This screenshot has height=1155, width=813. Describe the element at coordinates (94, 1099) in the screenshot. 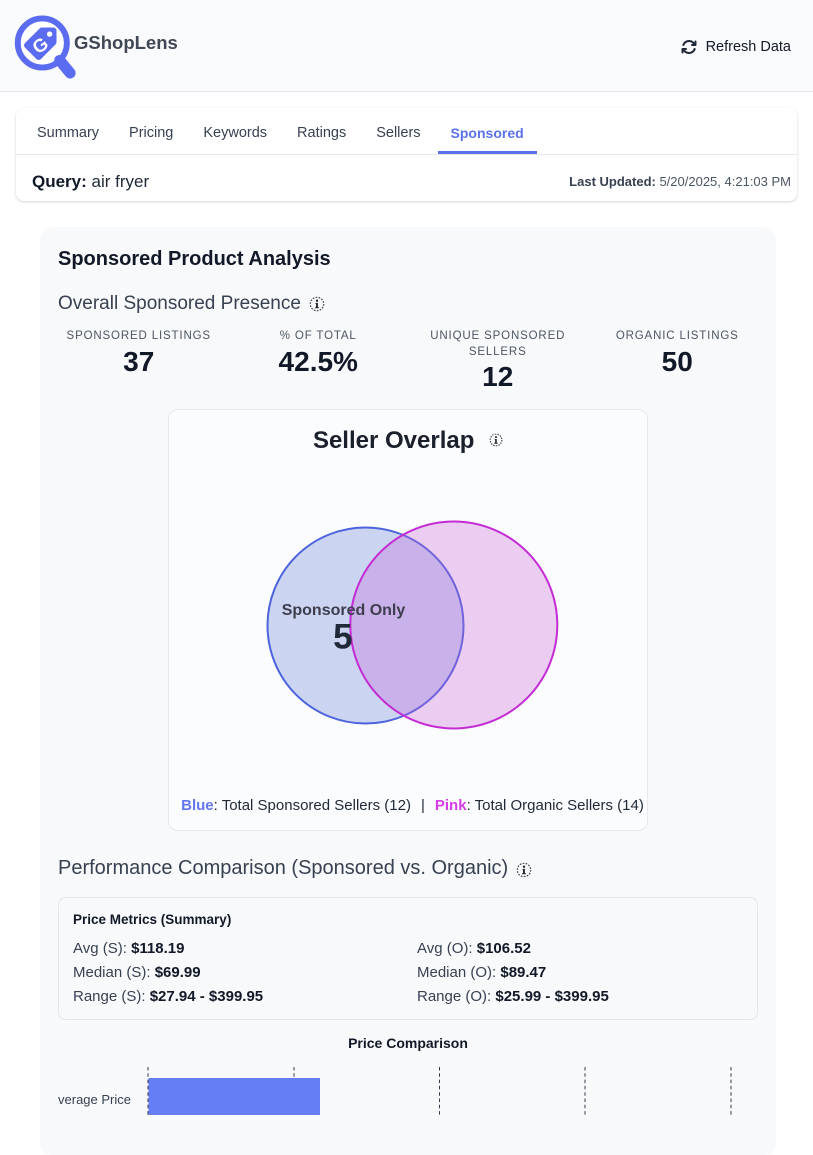

I see `svg-text: Average Price` at that location.